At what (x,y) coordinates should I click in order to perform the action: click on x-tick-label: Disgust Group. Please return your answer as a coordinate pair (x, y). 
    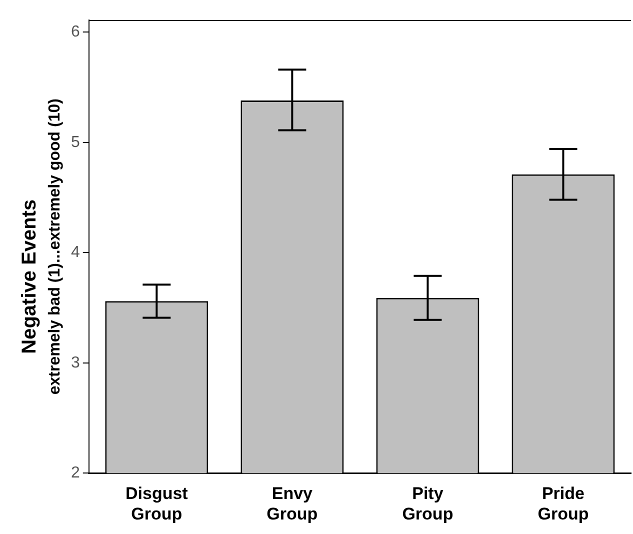
    Looking at the image, I should click on (156, 504).